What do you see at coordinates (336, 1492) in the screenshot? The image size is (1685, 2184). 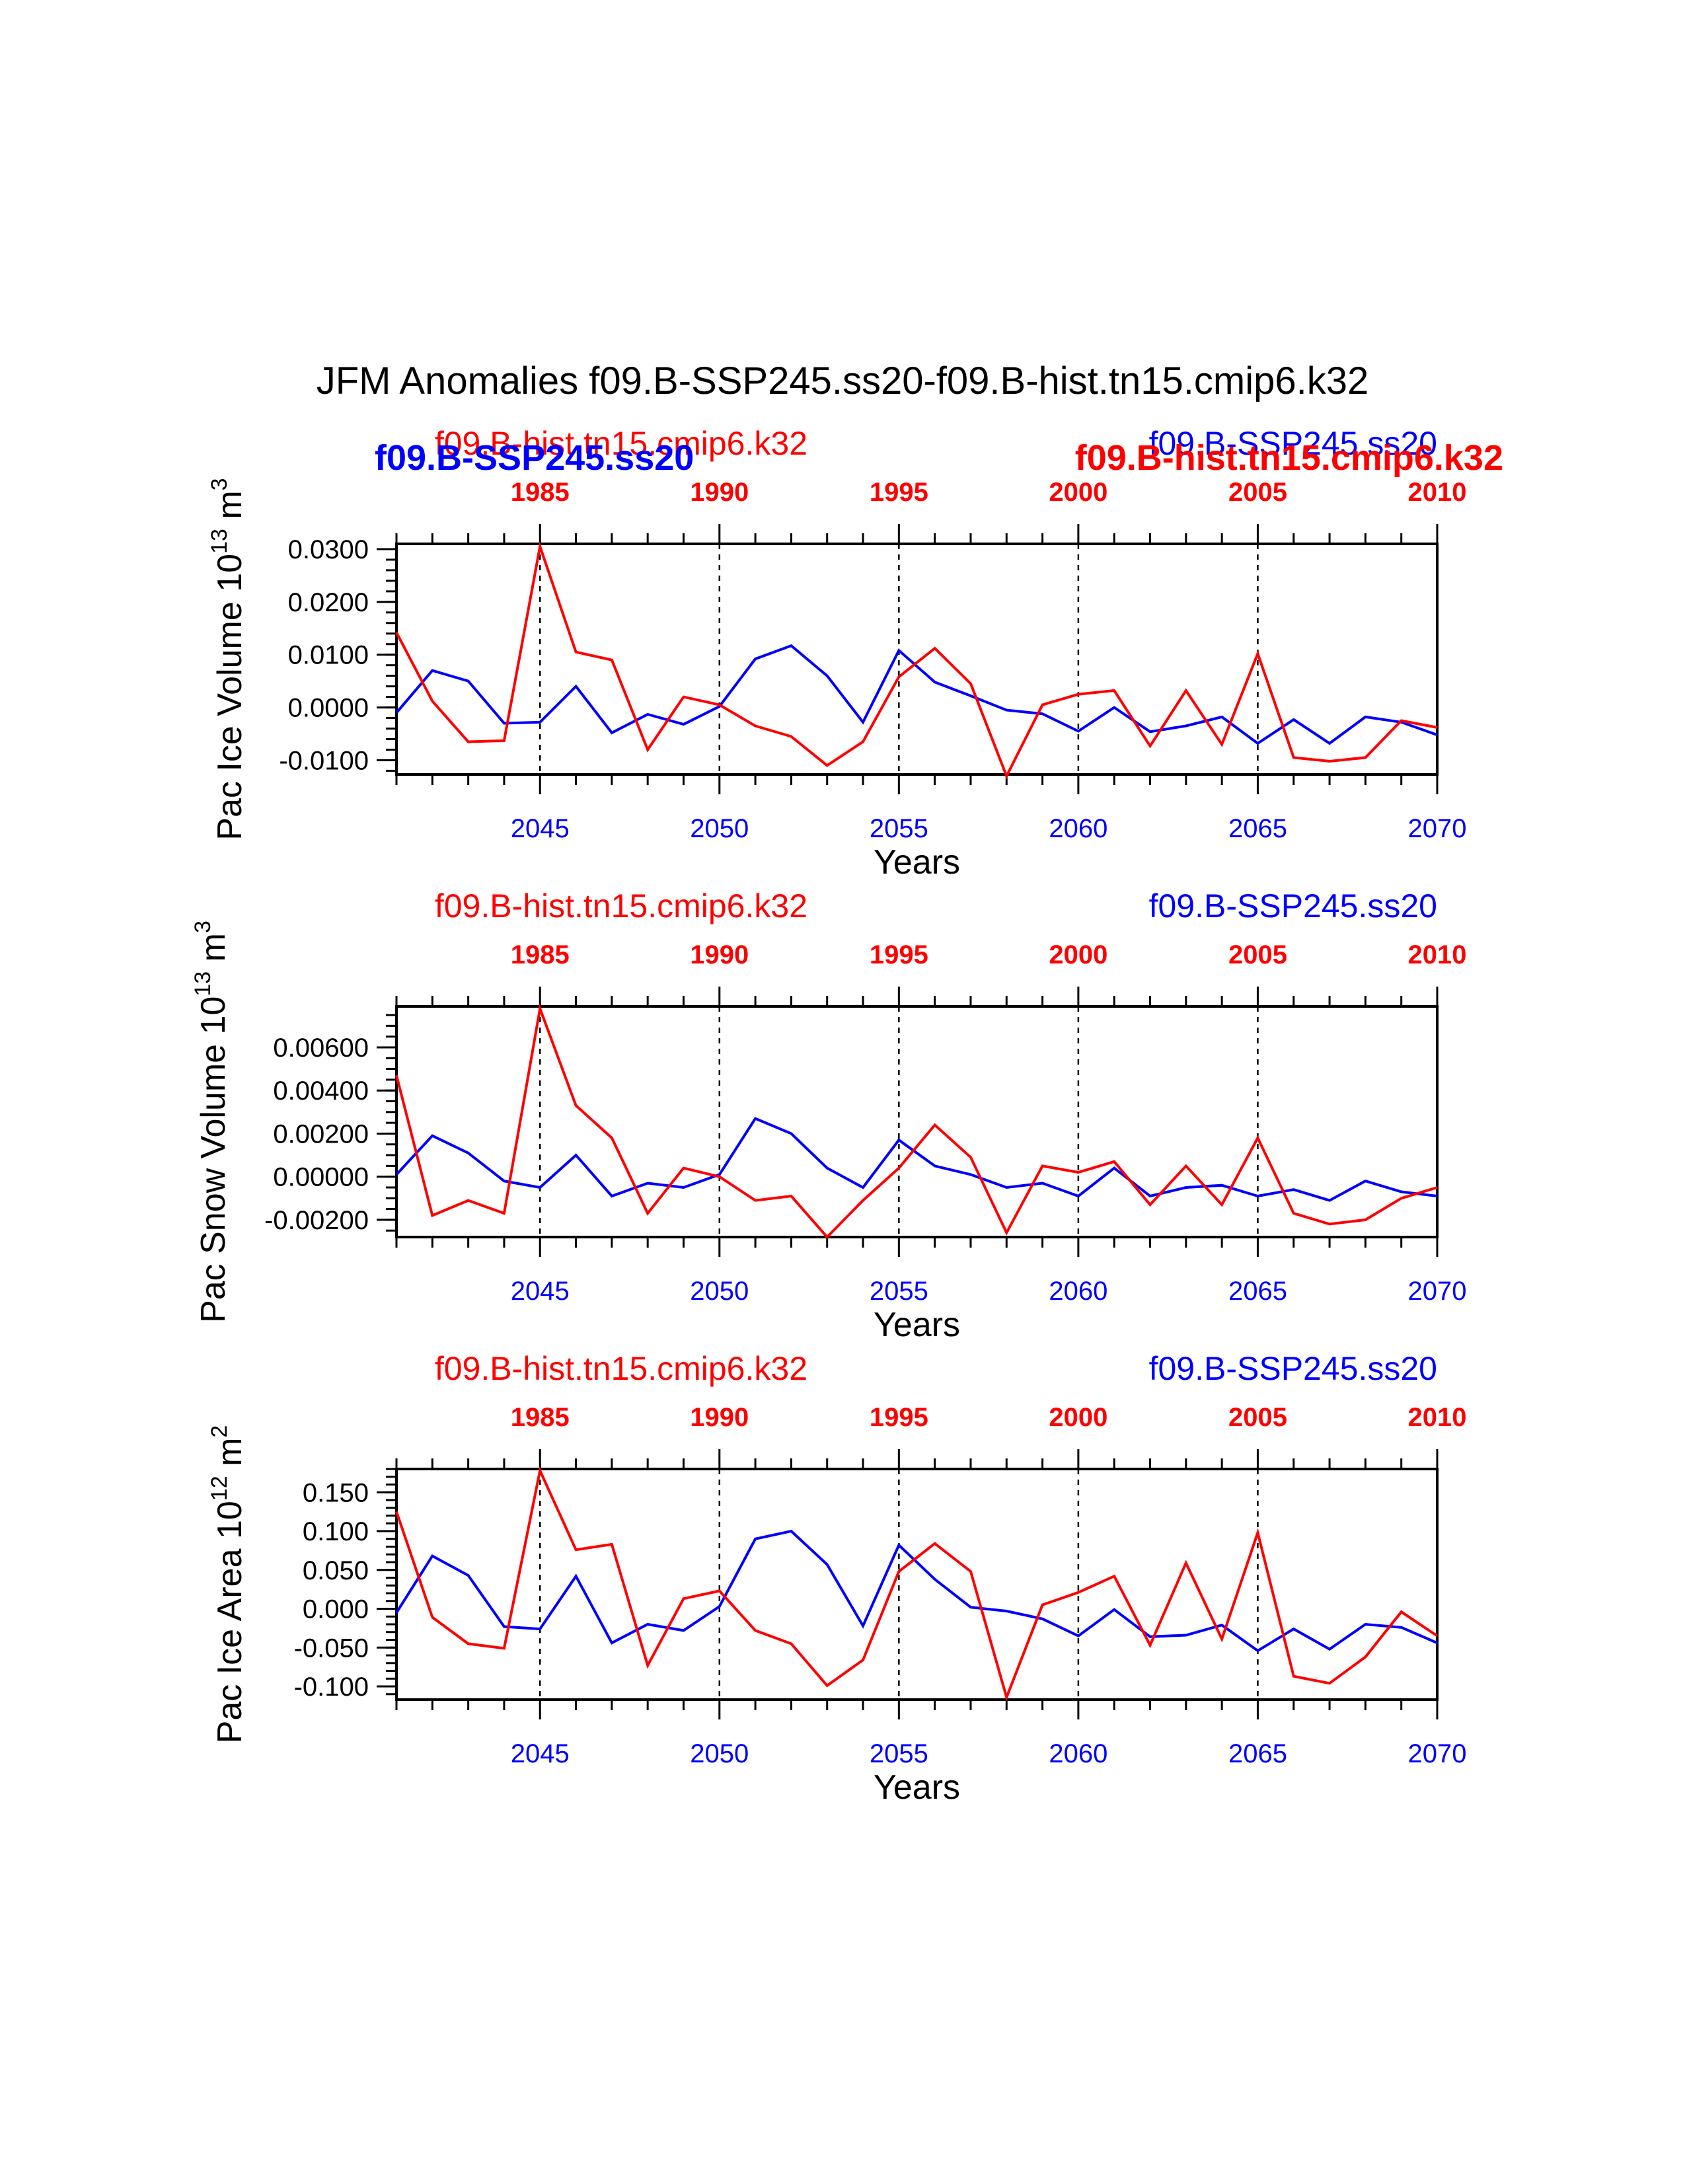 I see `y-tick-label: 0.150` at bounding box center [336, 1492].